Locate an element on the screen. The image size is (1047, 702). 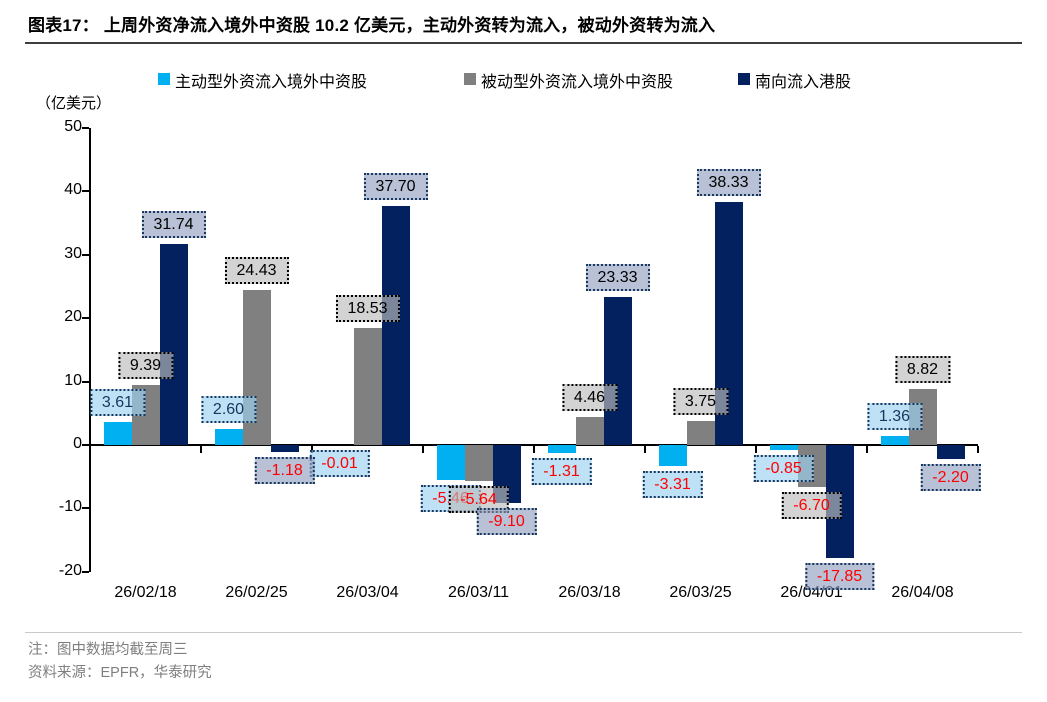
value-label: 4.46 is located at coordinates (589, 397).